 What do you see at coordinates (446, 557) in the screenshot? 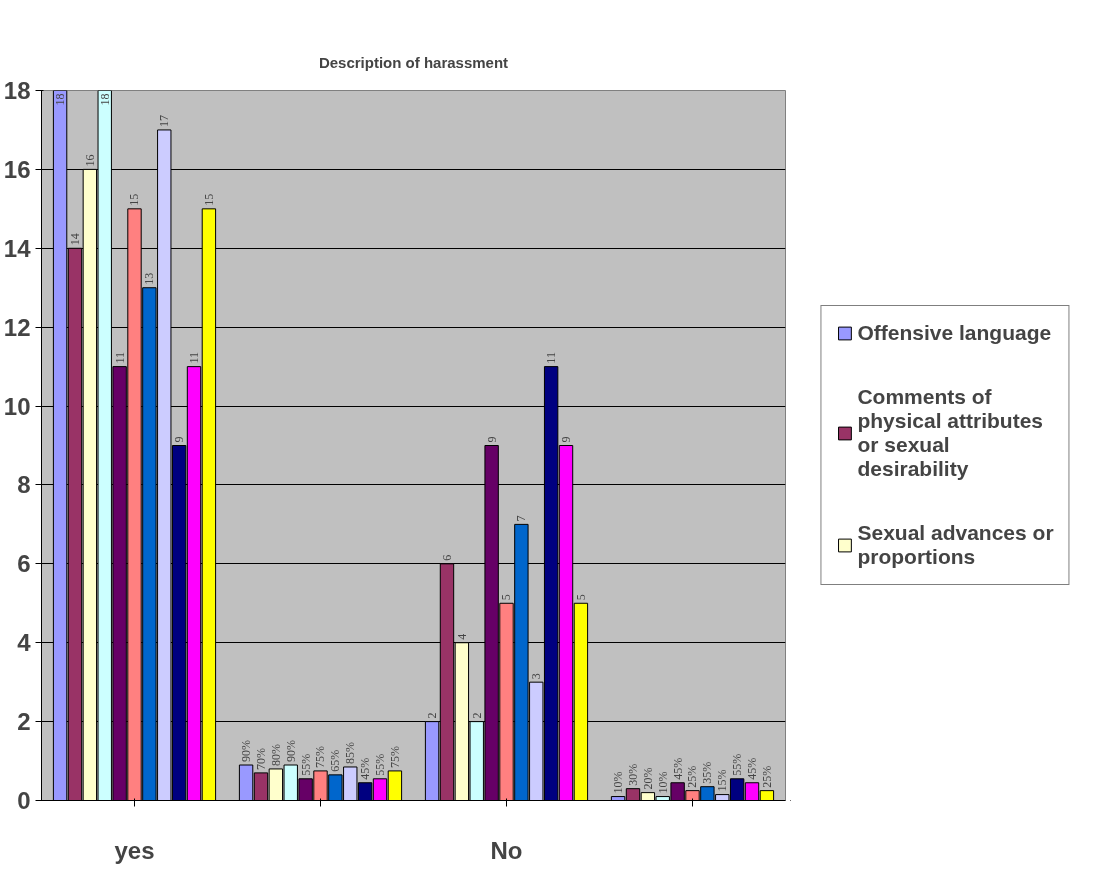
I see `data-label: 6` at bounding box center [446, 557].